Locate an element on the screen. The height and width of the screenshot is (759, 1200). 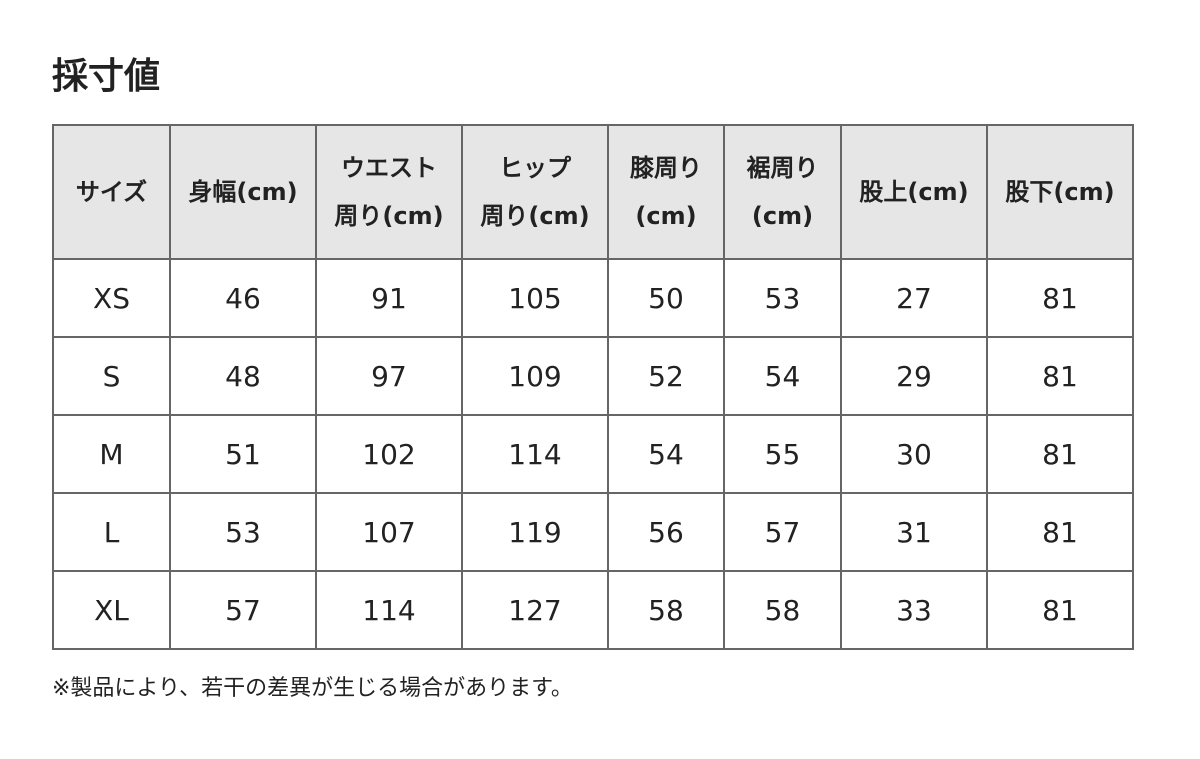
table-row: M 51 102 114 54 55 30 81 is located at coordinates (593, 454).